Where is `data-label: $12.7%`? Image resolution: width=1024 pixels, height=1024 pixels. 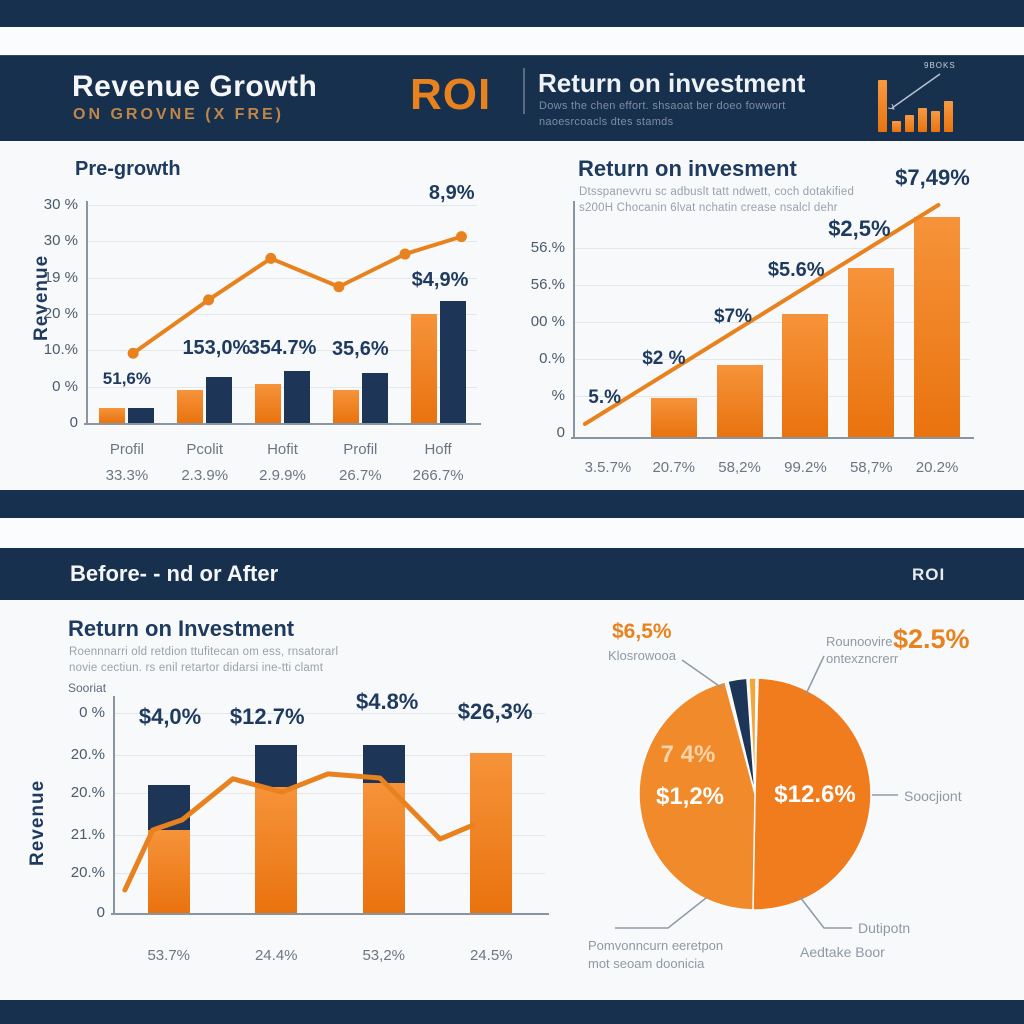 data-label: $12.7% is located at coordinates (267, 716).